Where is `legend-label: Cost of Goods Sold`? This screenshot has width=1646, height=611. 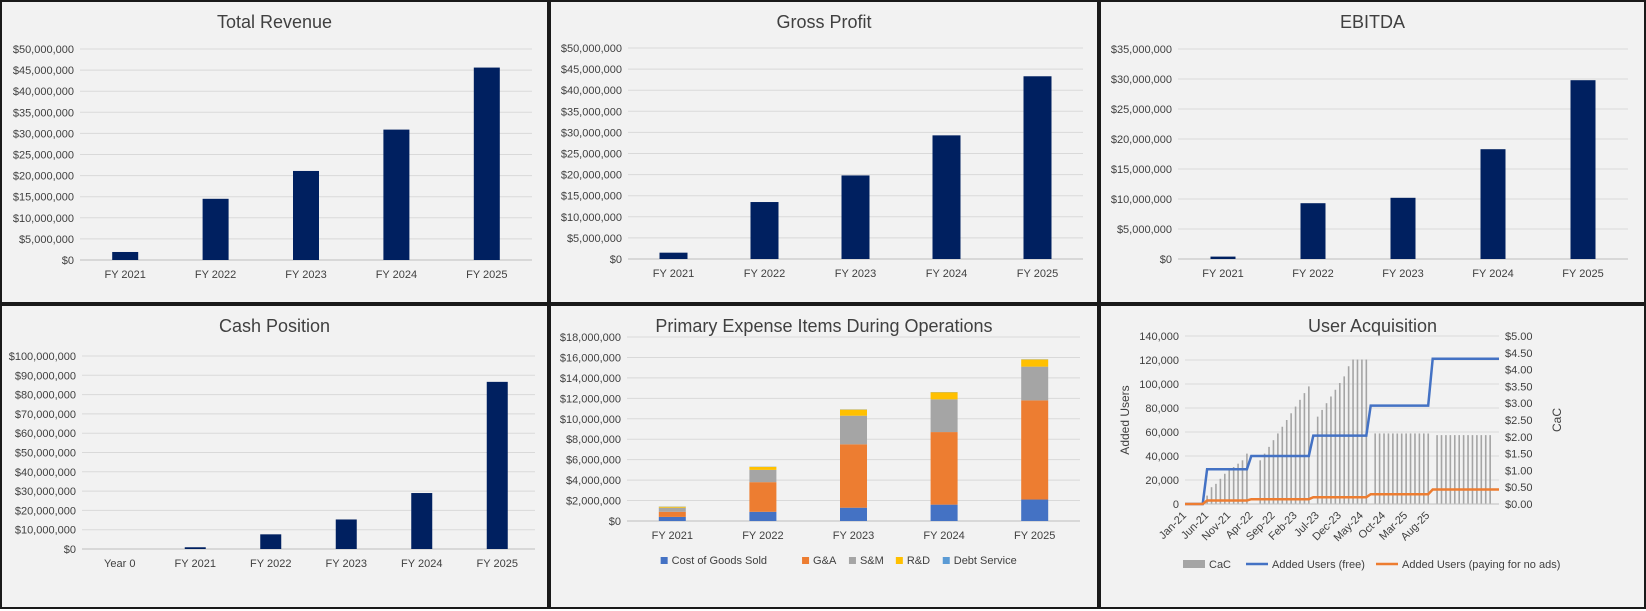
legend-label: Cost of Goods Sold is located at coordinates (719, 561).